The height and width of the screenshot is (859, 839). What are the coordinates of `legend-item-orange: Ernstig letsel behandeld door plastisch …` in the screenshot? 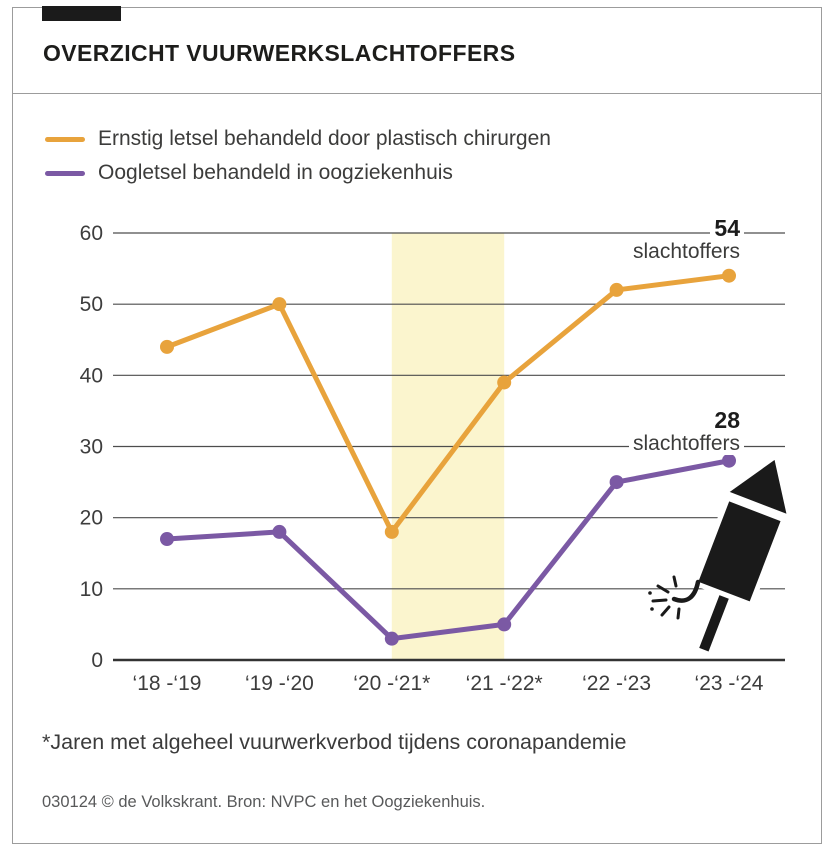 It's located at (298, 139).